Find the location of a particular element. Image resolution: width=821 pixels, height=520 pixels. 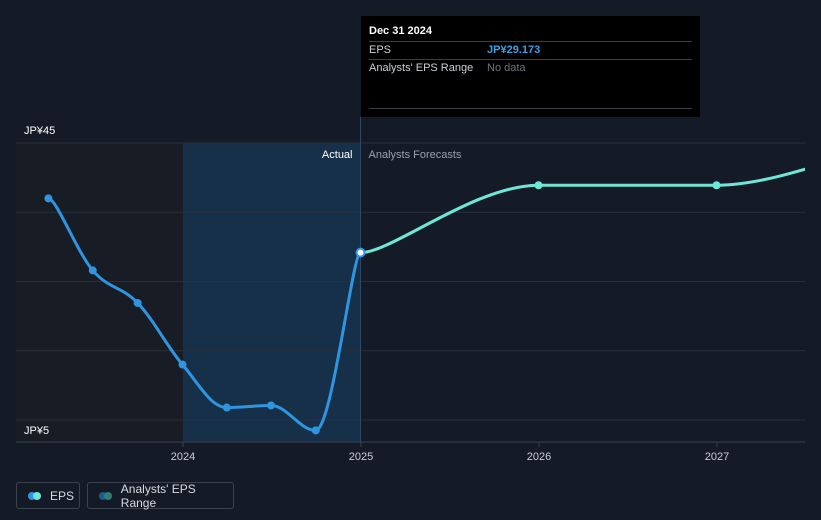

legend-eps-button: EPS is located at coordinates (48, 495).